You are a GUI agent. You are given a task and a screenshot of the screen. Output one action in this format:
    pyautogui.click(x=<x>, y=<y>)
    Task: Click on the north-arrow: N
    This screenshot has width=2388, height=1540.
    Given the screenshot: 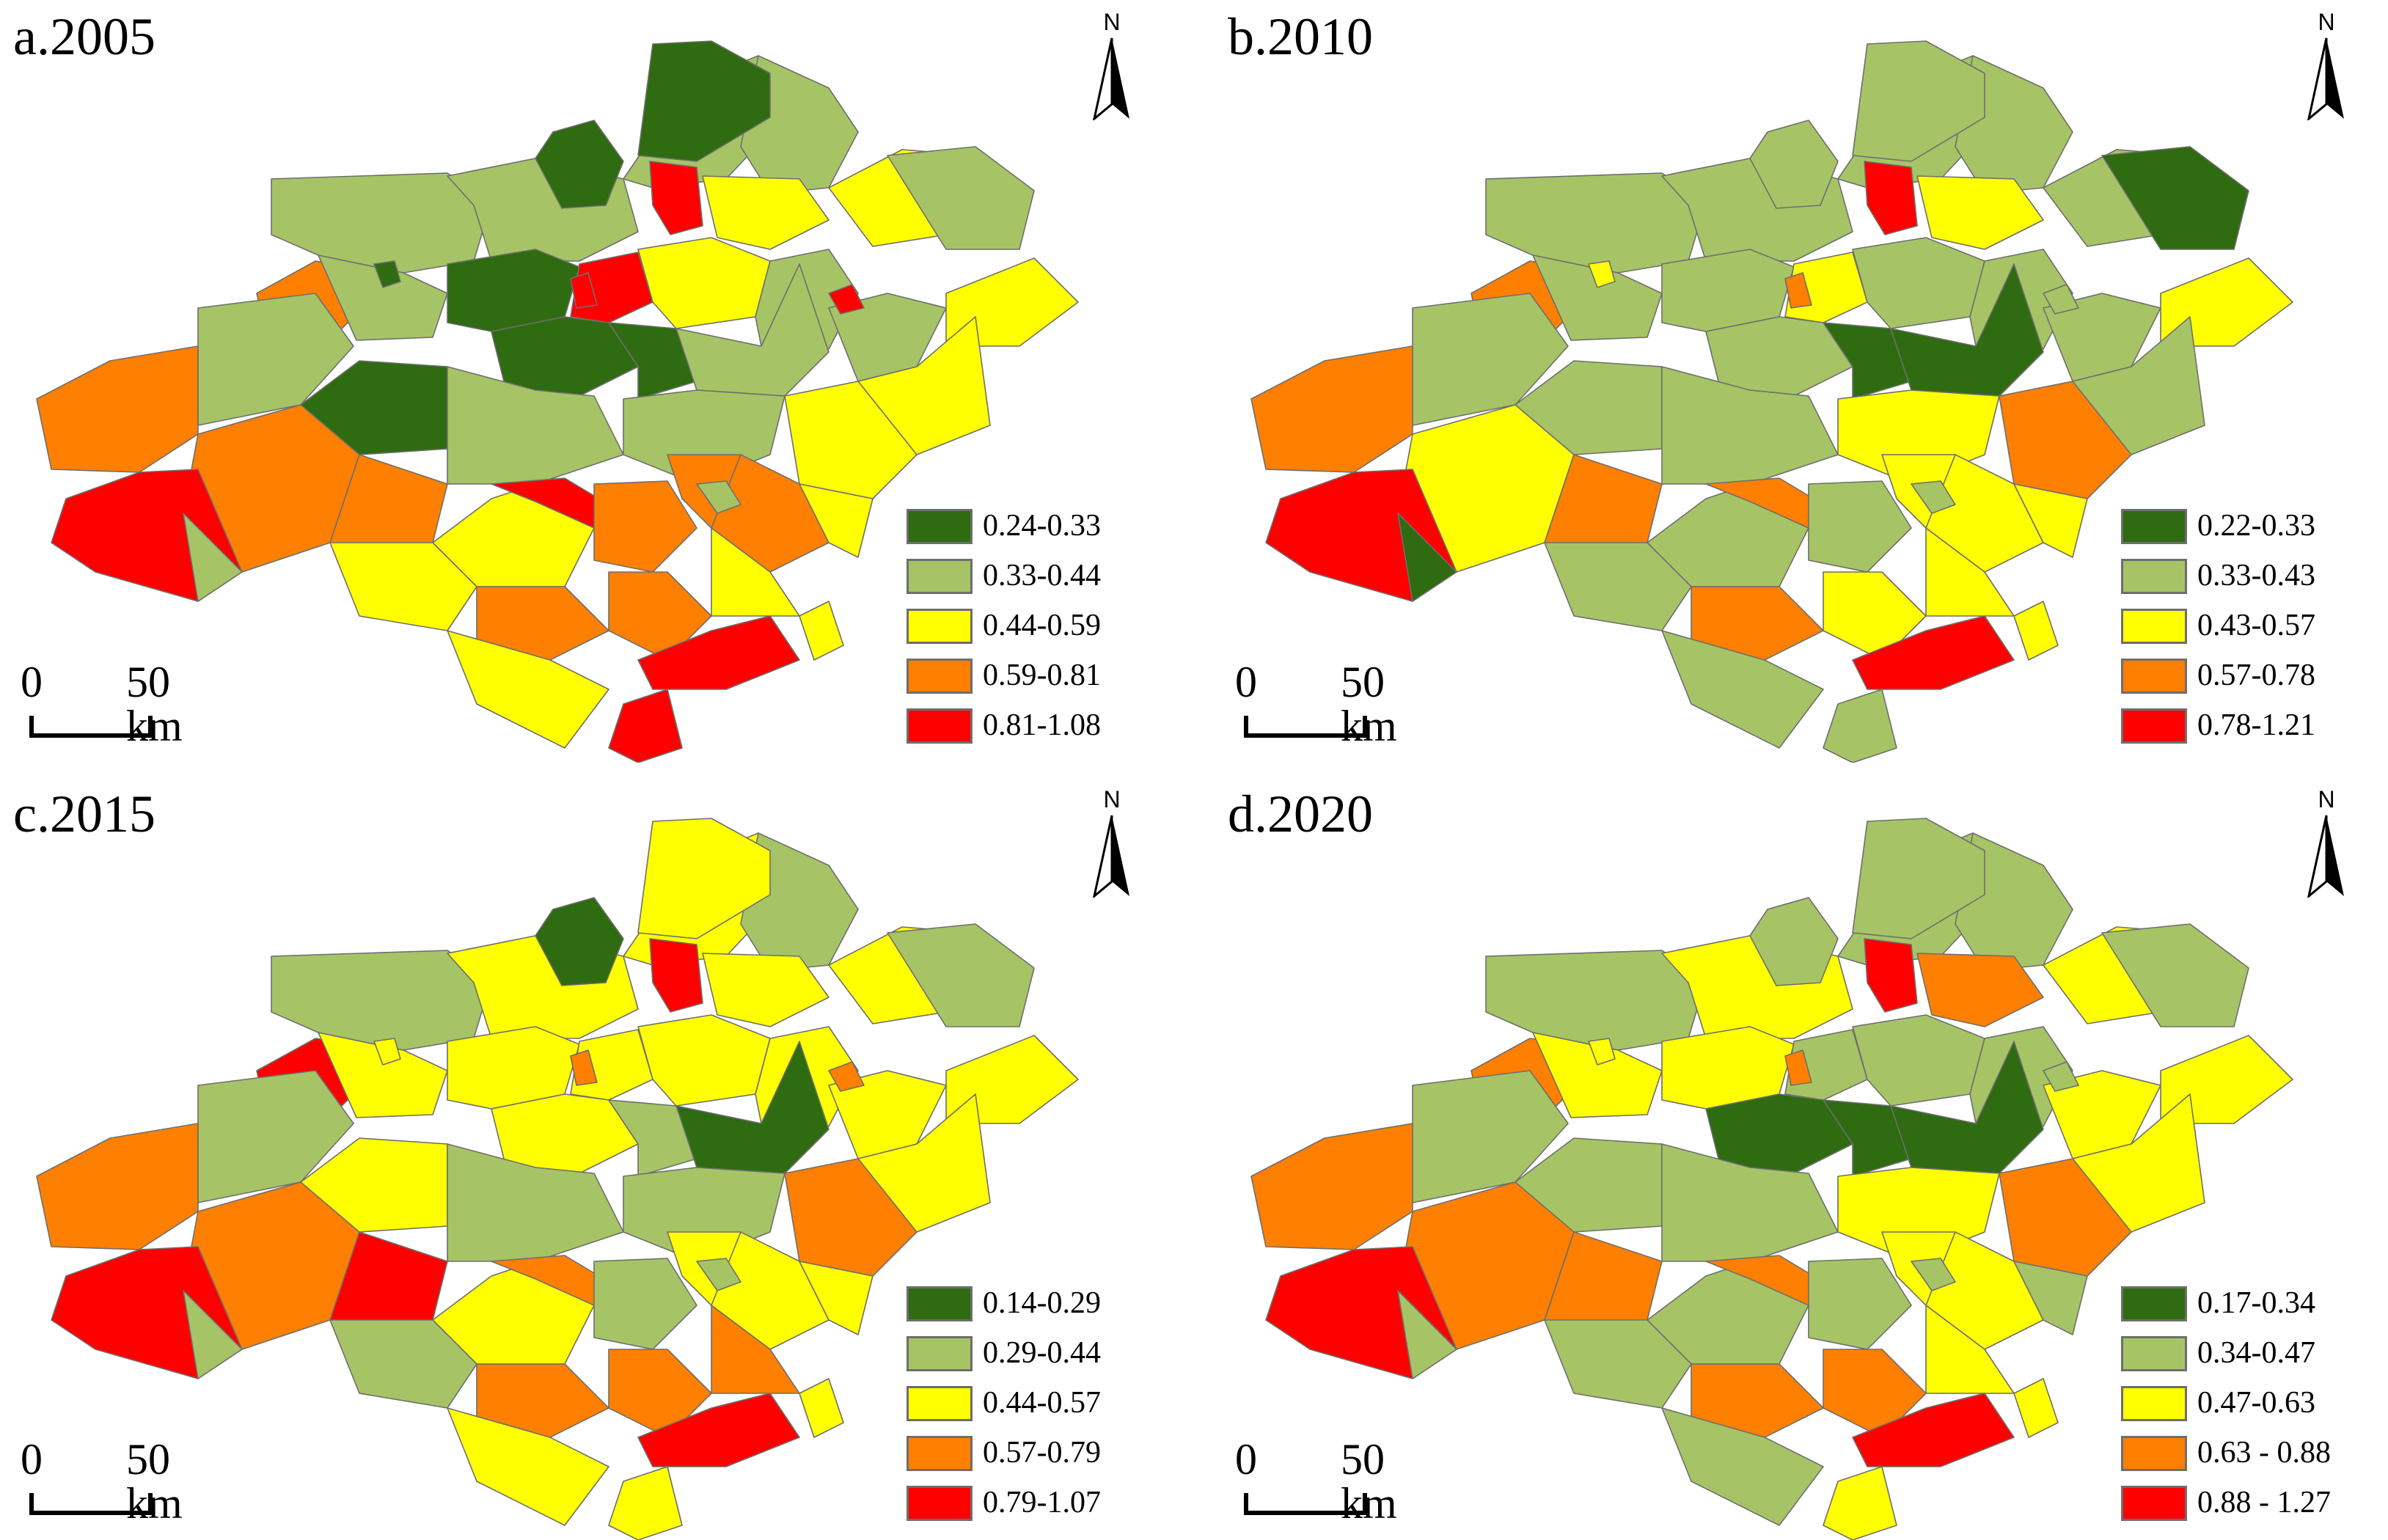 What is the action you would take?
    pyautogui.click(x=2326, y=65)
    